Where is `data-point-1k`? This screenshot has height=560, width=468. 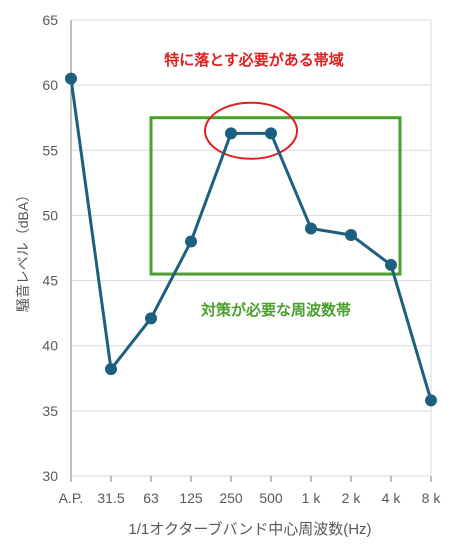
data-point-1k is located at coordinates (311, 228).